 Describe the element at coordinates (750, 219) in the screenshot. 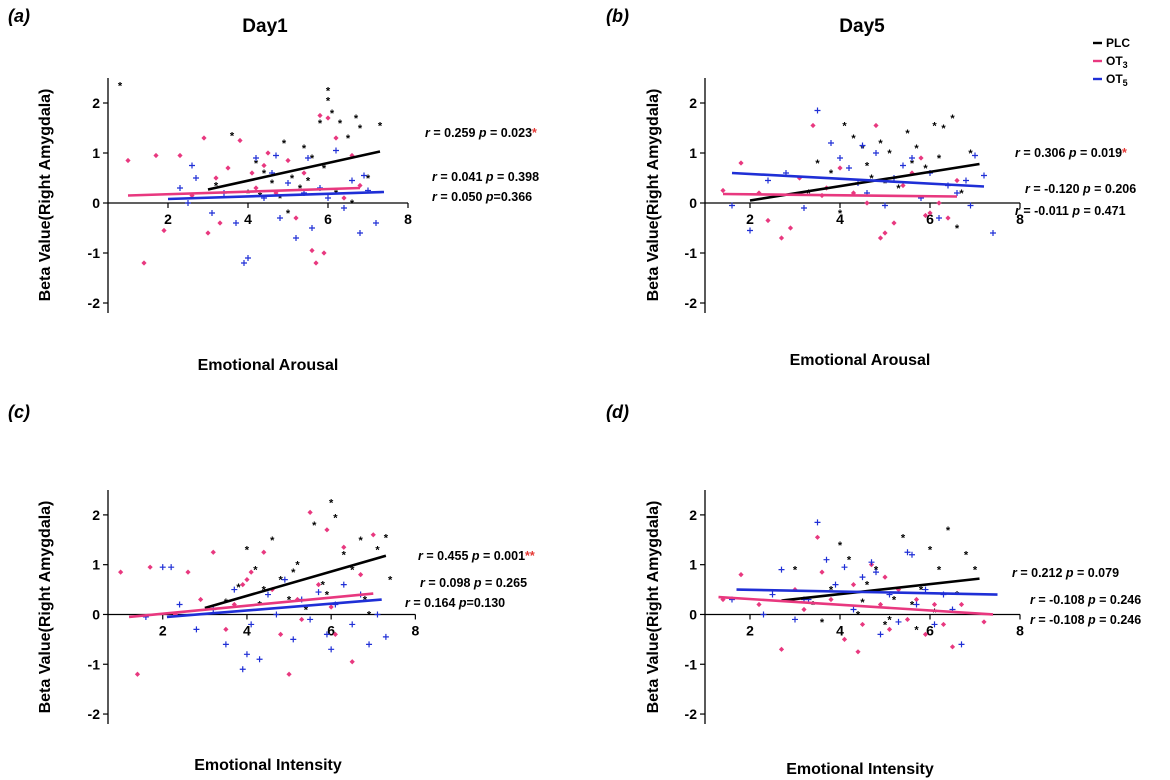

I see `x-tick-label: 2` at that location.